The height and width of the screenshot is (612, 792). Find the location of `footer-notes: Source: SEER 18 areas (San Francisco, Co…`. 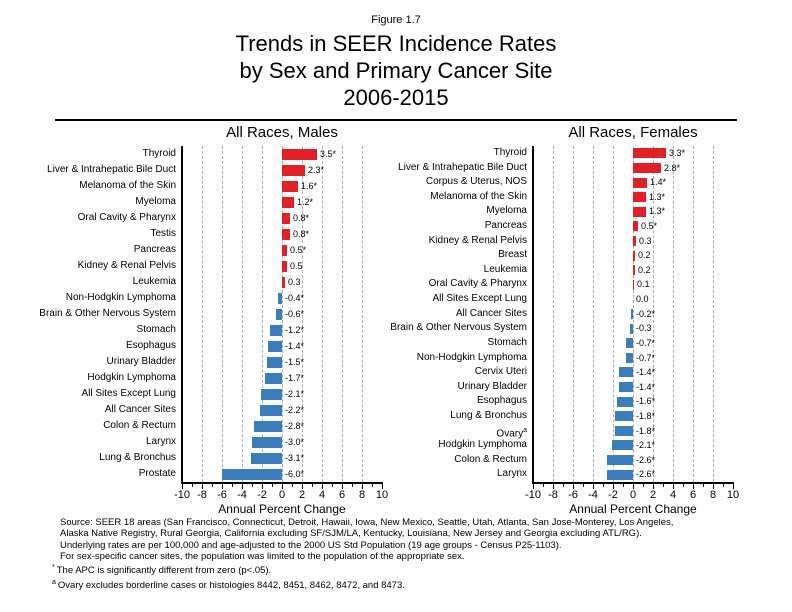

footer-notes: Source: SEER 18 areas (San Francisco, Co… is located at coordinates (407, 554).